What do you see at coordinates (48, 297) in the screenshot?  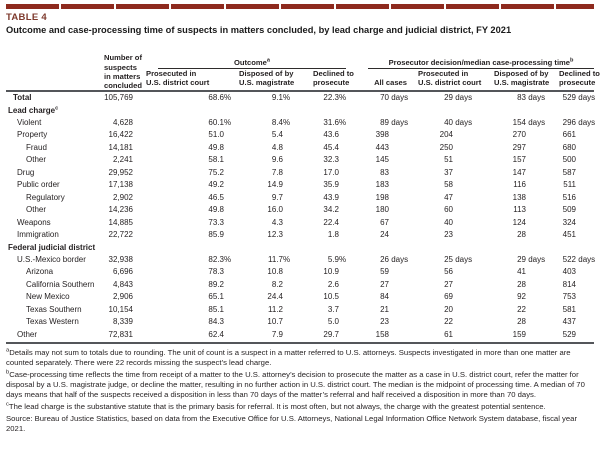 I see `cell-row-label: New Mexico` at bounding box center [48, 297].